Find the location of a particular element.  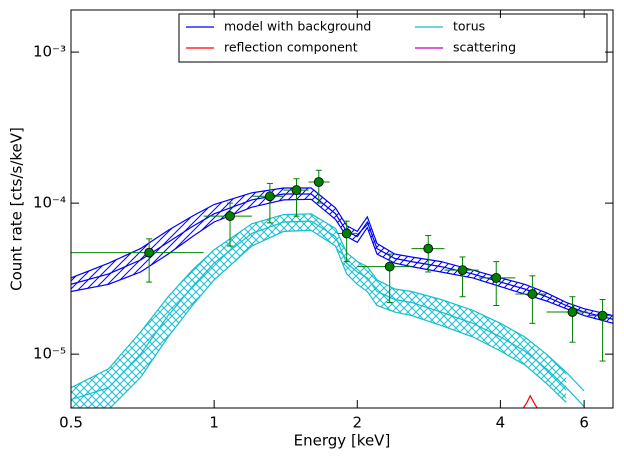

x-tick-label: 4 is located at coordinates (501, 423).